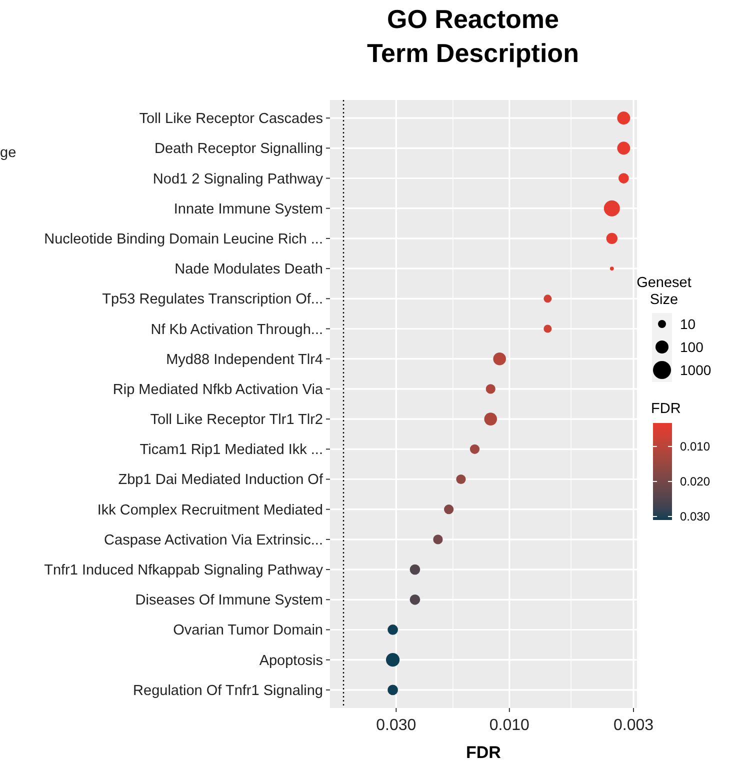 This screenshot has width=729, height=764. Describe the element at coordinates (666, 409) in the screenshot. I see `color-bar-title: FDR` at that location.